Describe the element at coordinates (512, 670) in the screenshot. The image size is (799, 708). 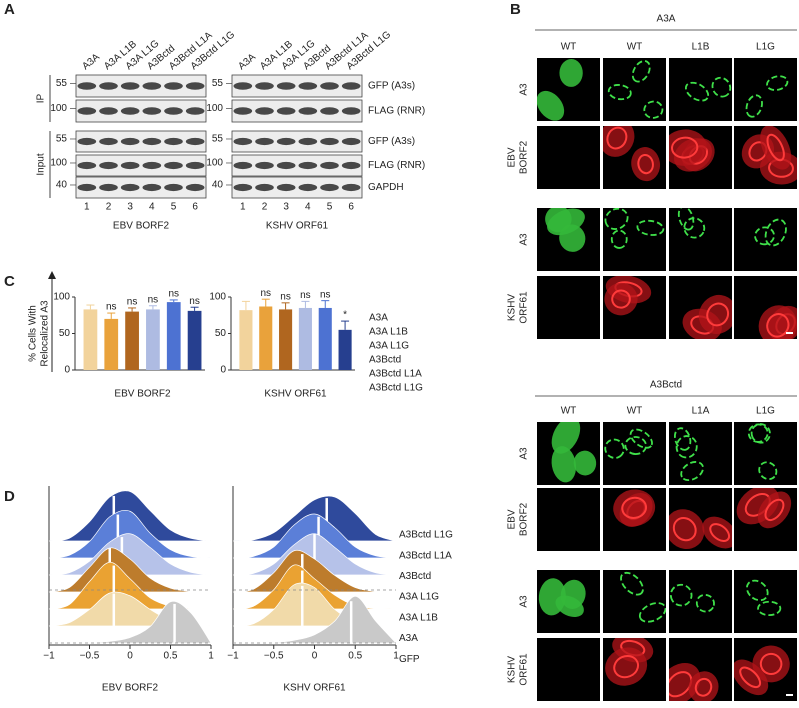
I see `row-label: KSHV` at that location.